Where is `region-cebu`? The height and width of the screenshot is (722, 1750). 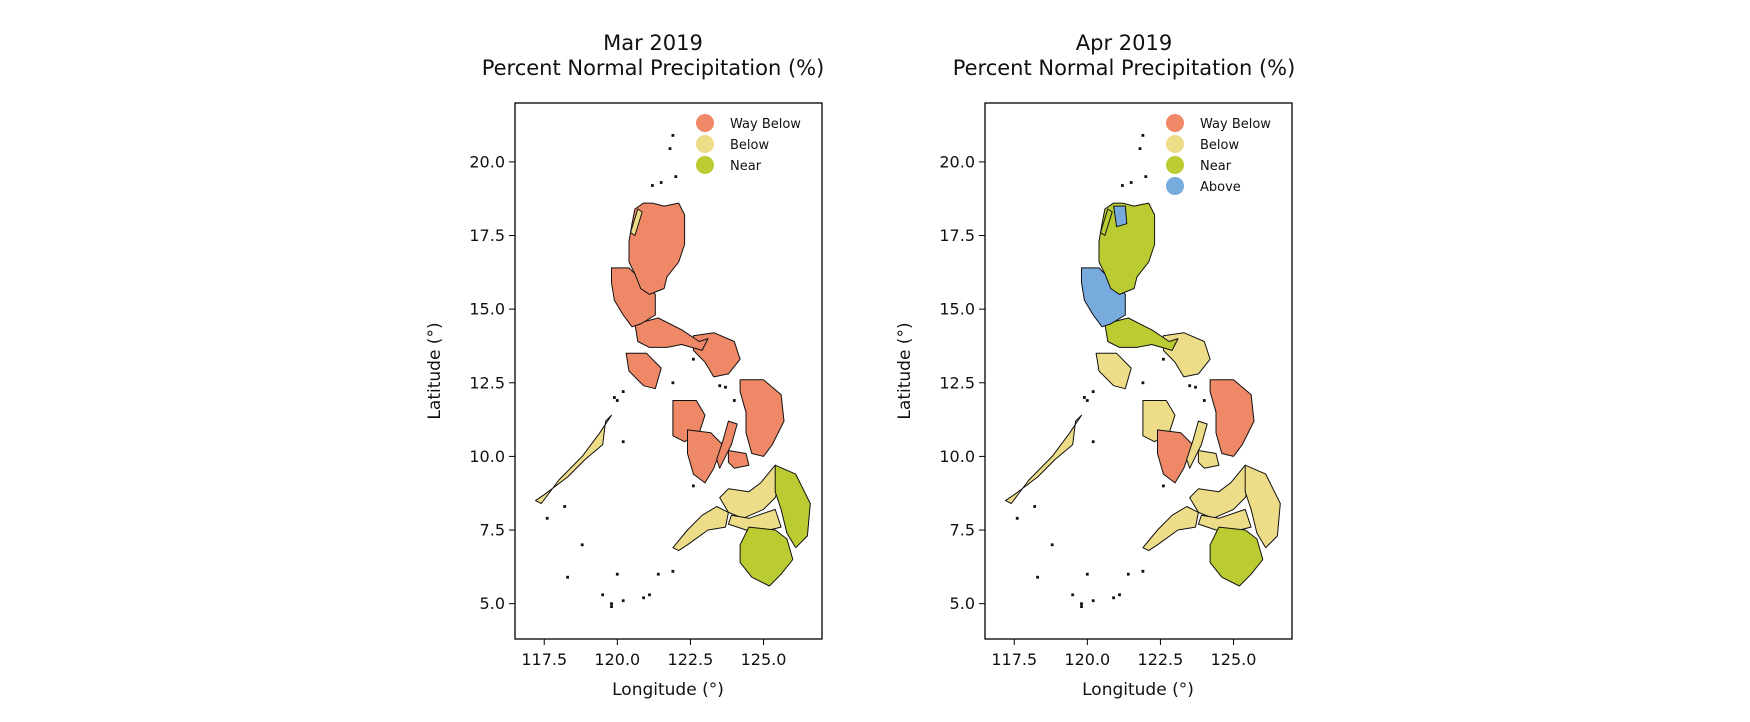 region-cebu is located at coordinates (727, 444).